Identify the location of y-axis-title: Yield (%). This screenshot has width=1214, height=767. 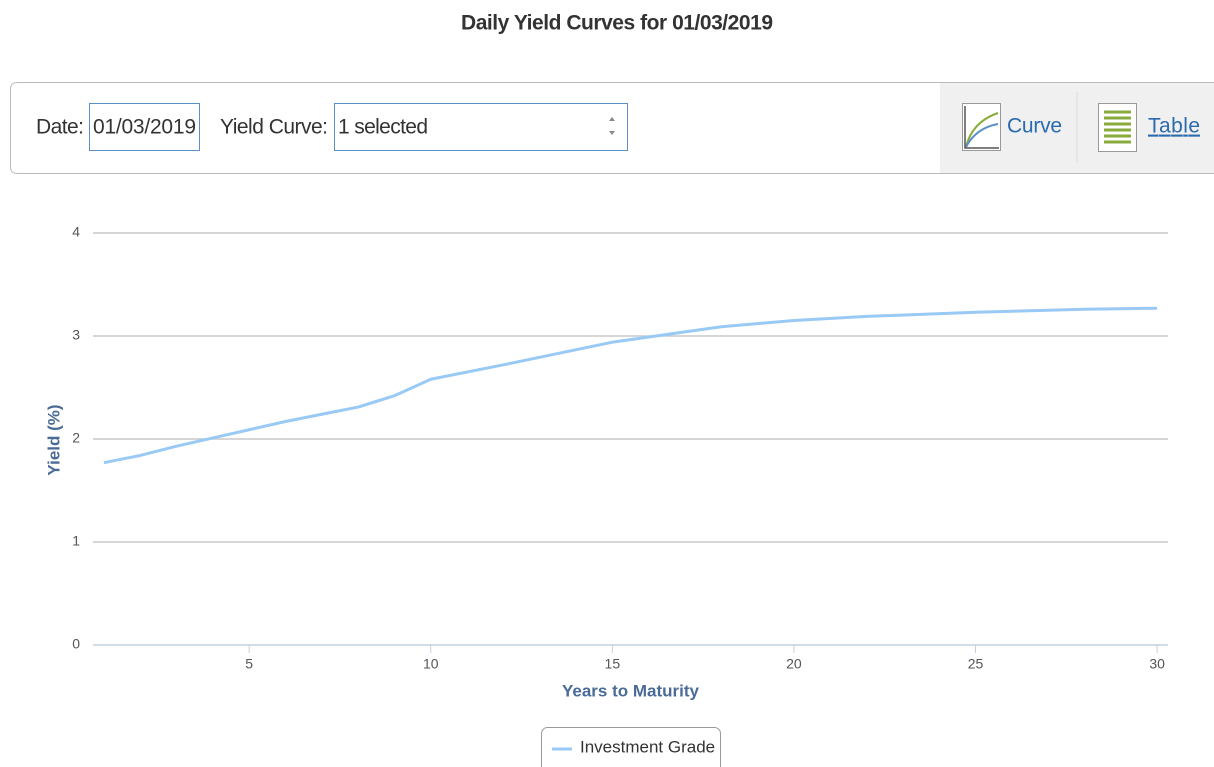
(53, 439).